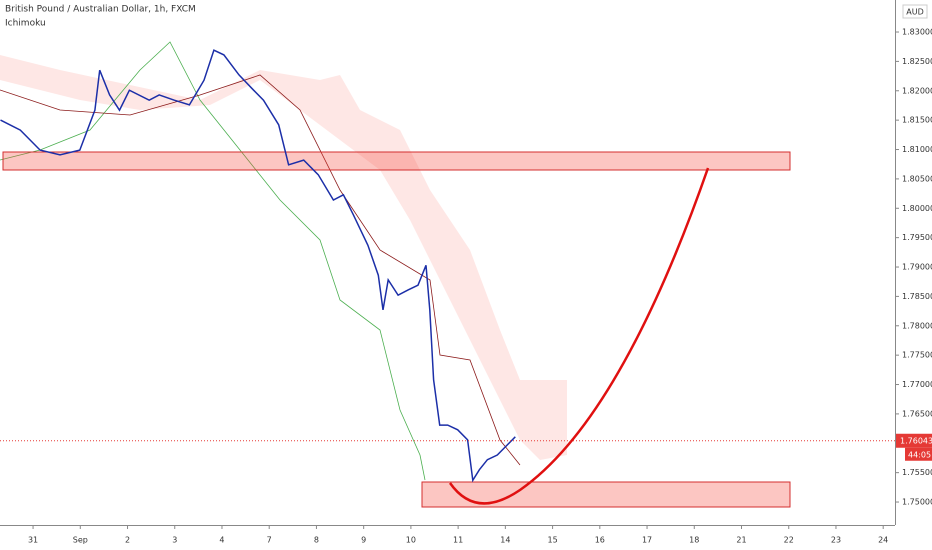 The image size is (932, 550). Describe the element at coordinates (269, 540) in the screenshot. I see `x-tick-label: 7` at that location.